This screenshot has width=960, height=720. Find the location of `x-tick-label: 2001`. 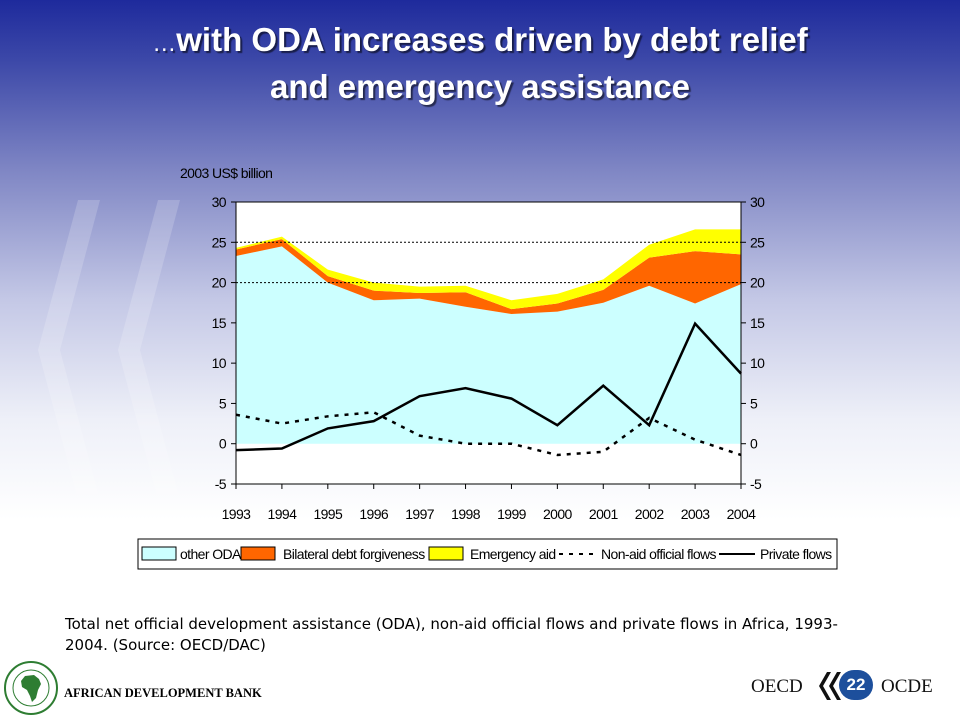

x-tick-label: 2001 is located at coordinates (604, 514).